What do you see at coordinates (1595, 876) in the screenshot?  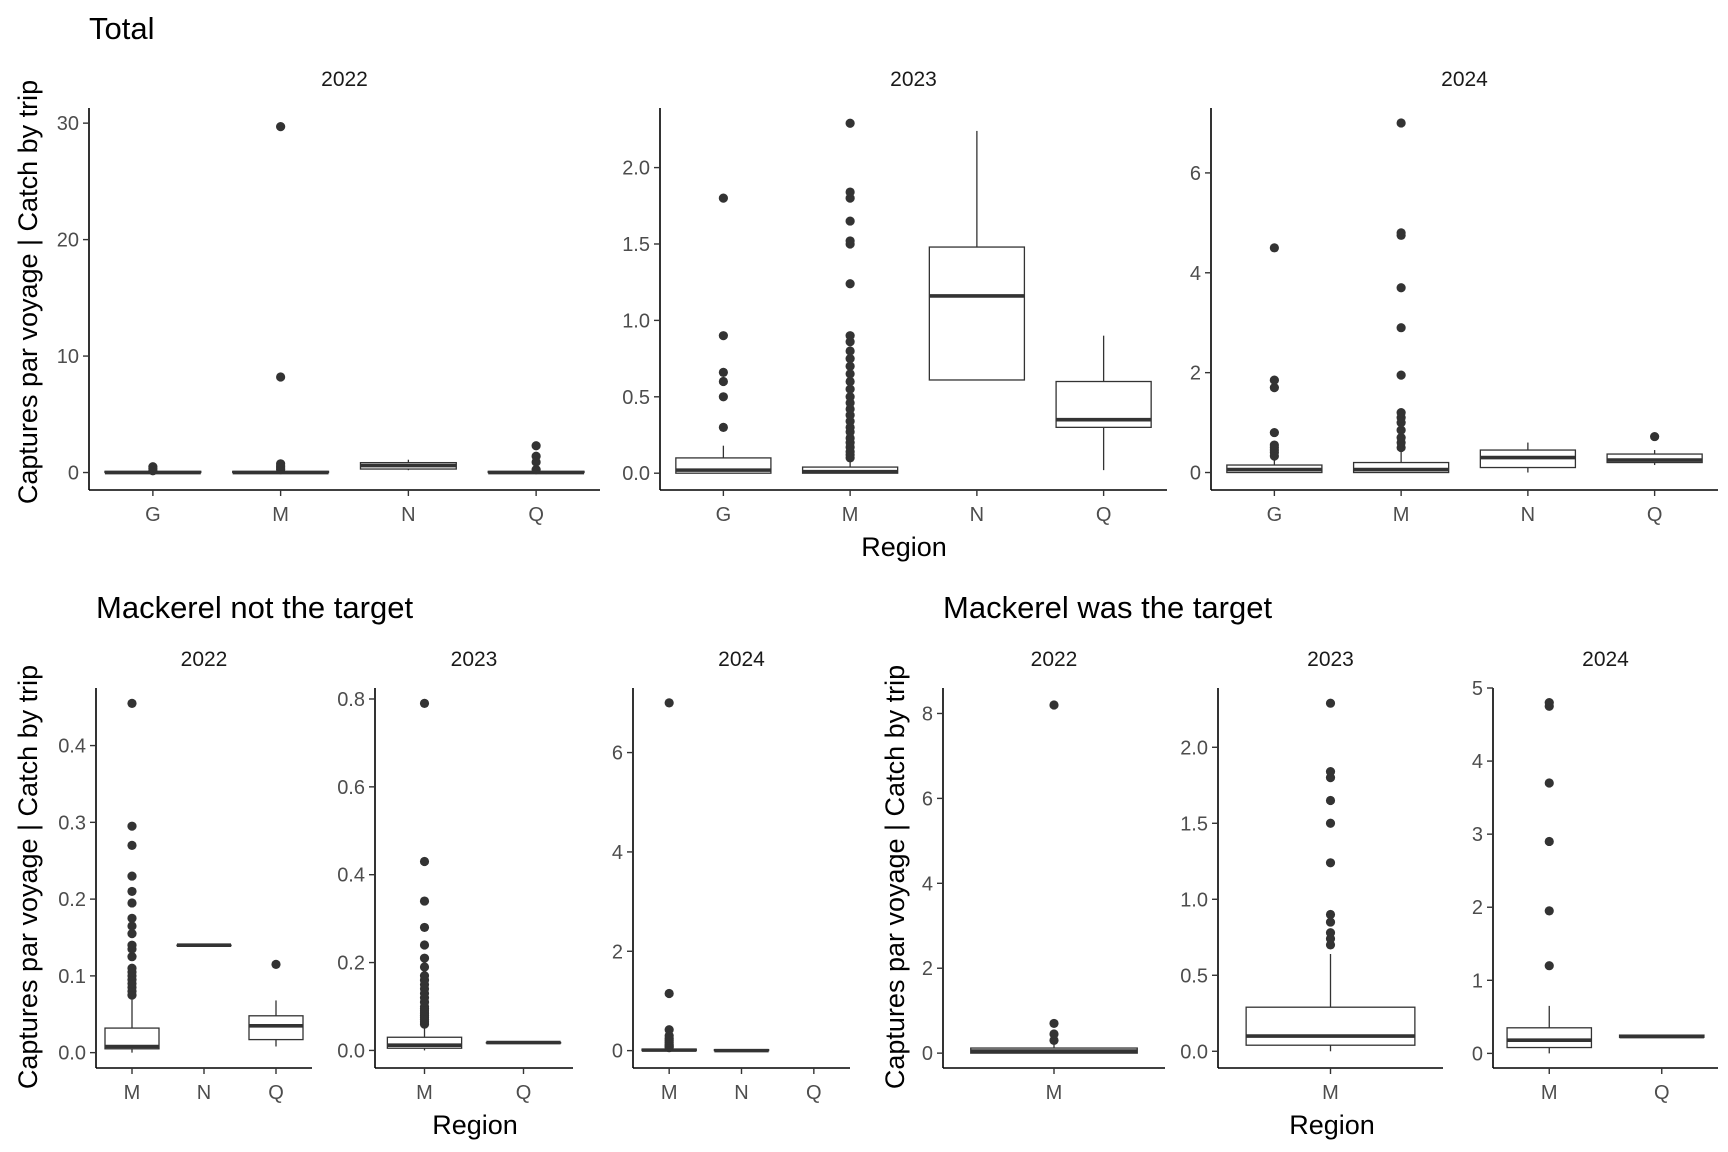 I see `panel-target-2024: 2024 0 1 2 3 4 5 M Q` at bounding box center [1595, 876].